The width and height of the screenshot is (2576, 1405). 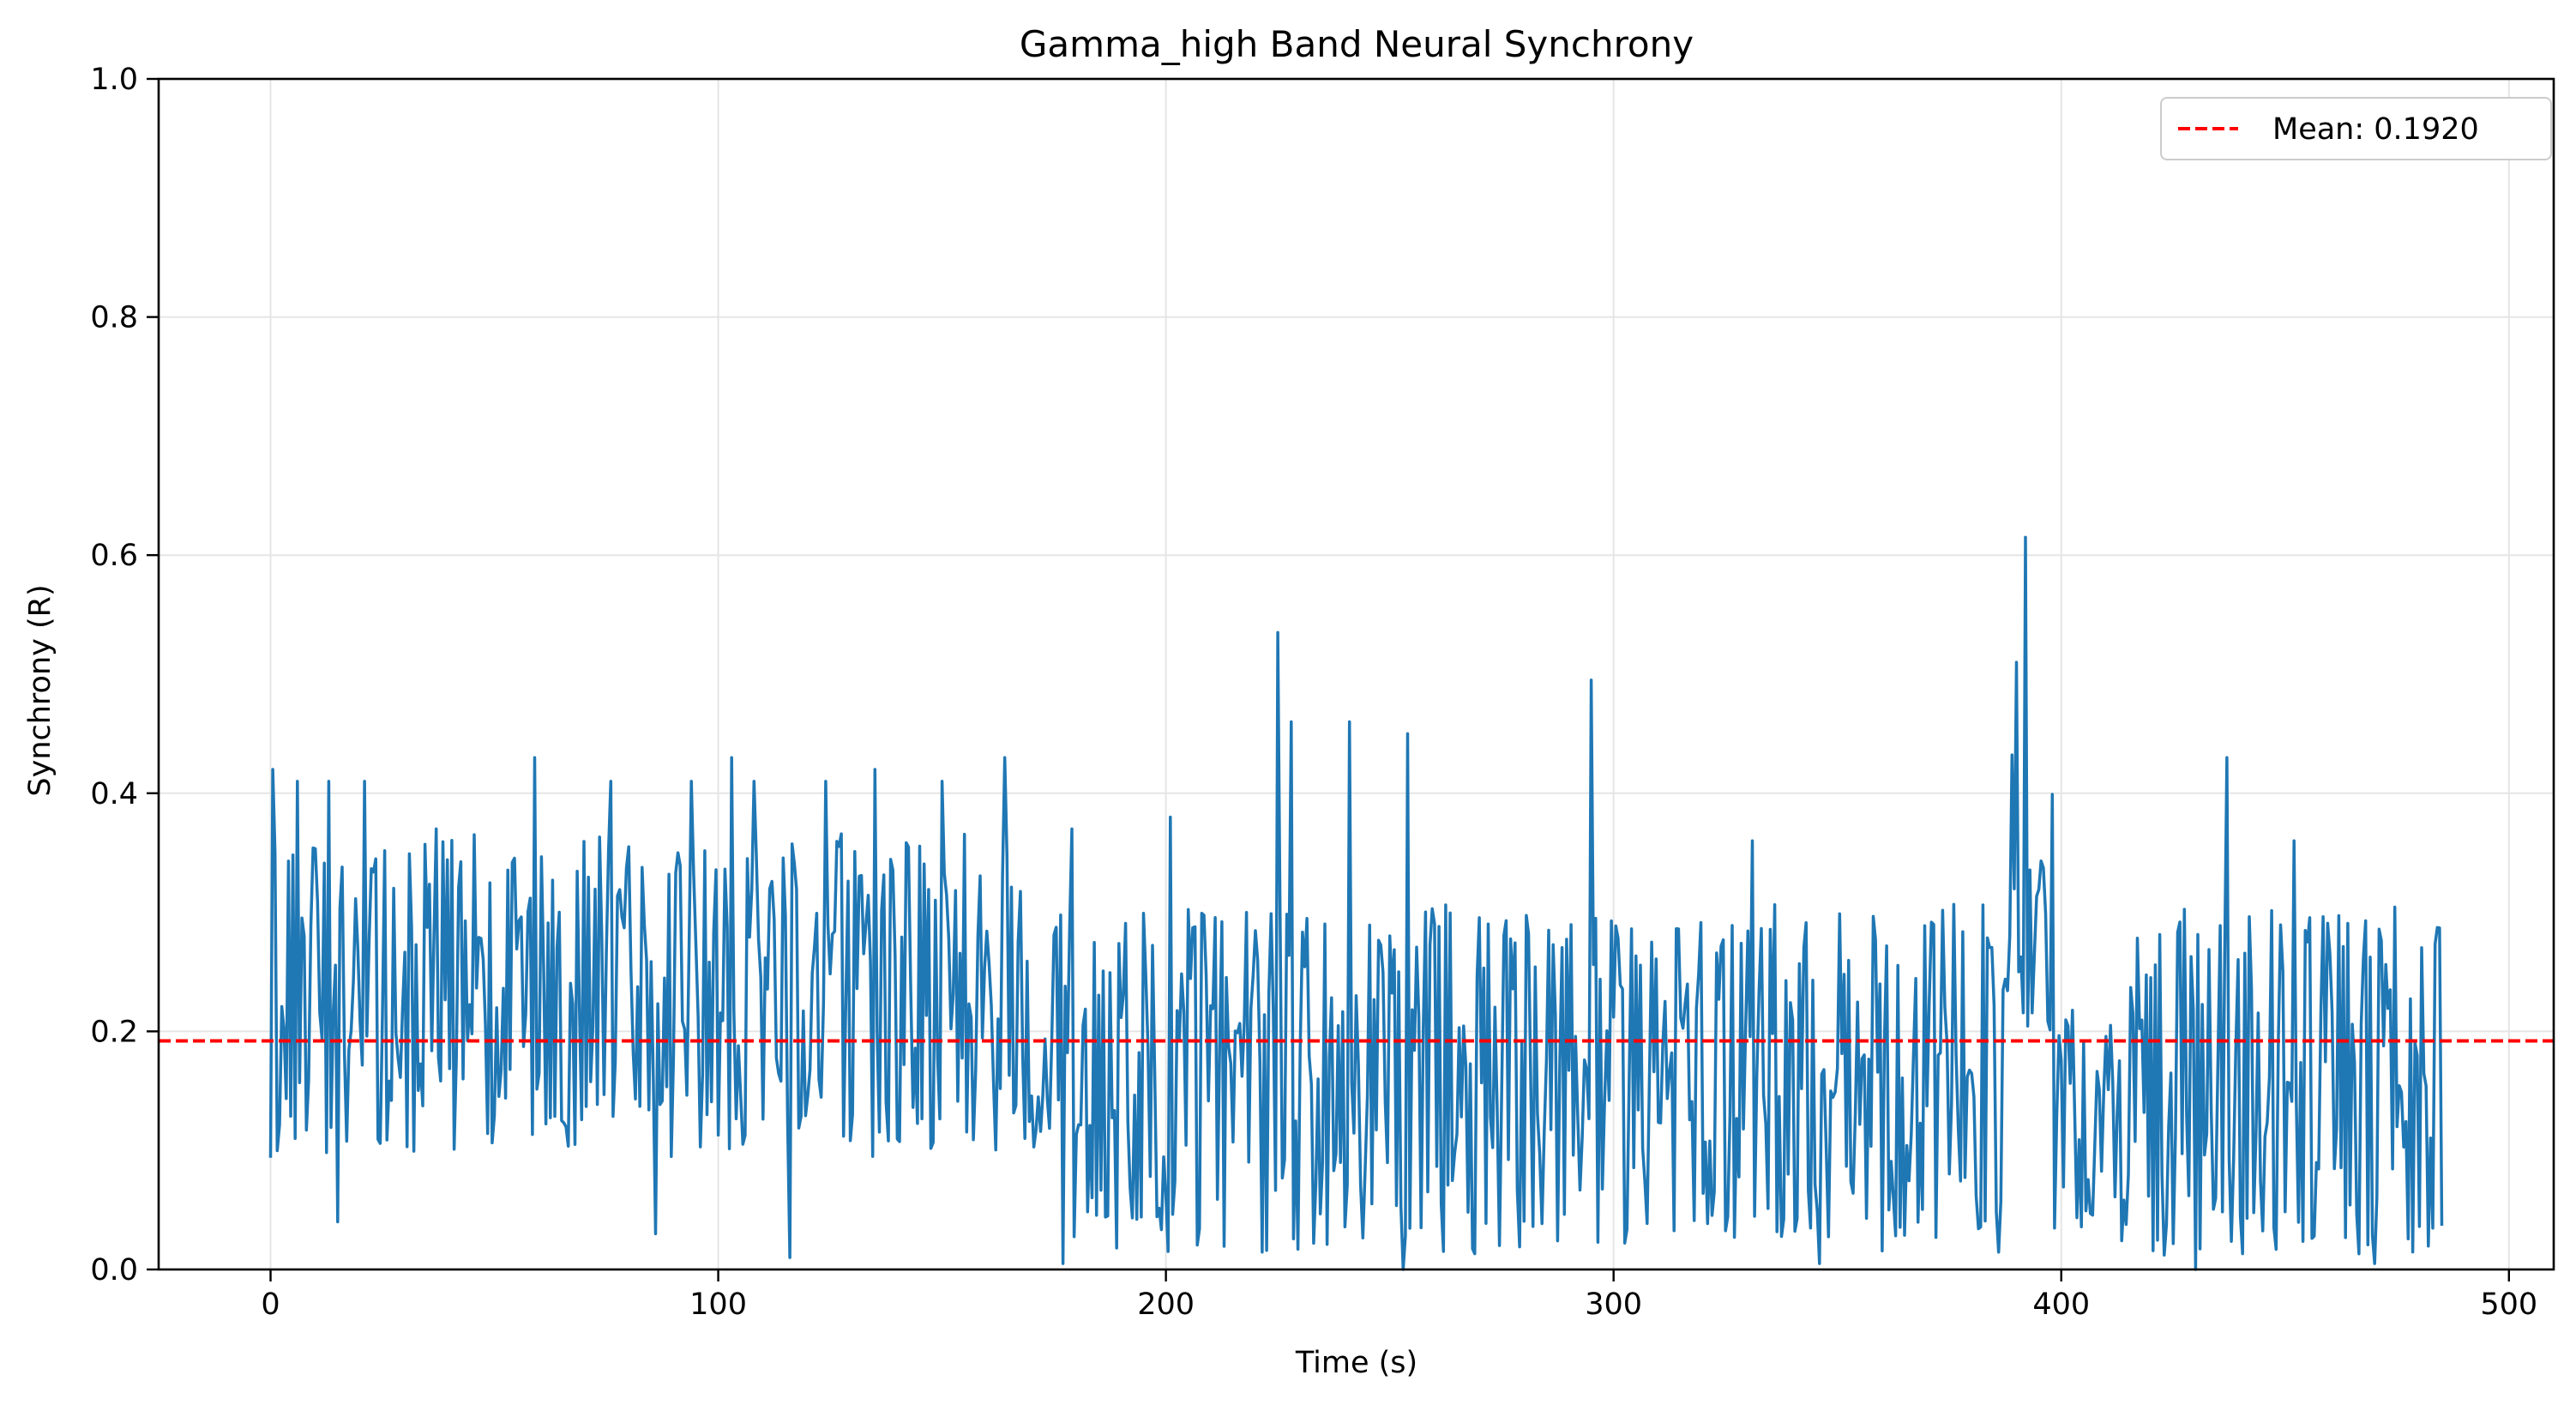 I want to click on x-tick-label: 400, so click(x=2061, y=1304).